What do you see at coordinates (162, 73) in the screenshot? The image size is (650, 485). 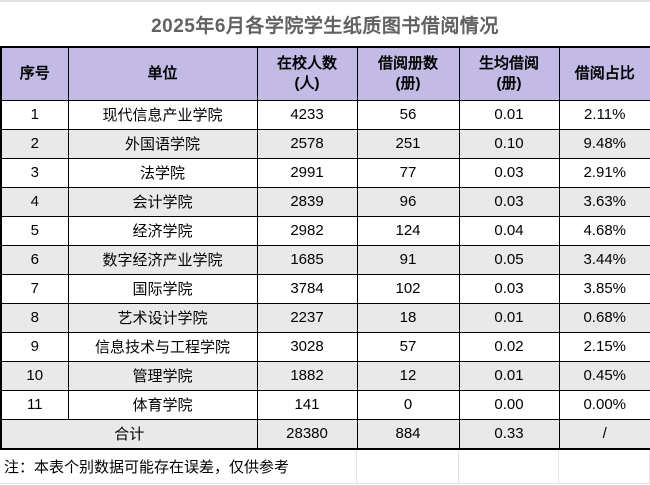 I see `col-header-unit: 单位` at bounding box center [162, 73].